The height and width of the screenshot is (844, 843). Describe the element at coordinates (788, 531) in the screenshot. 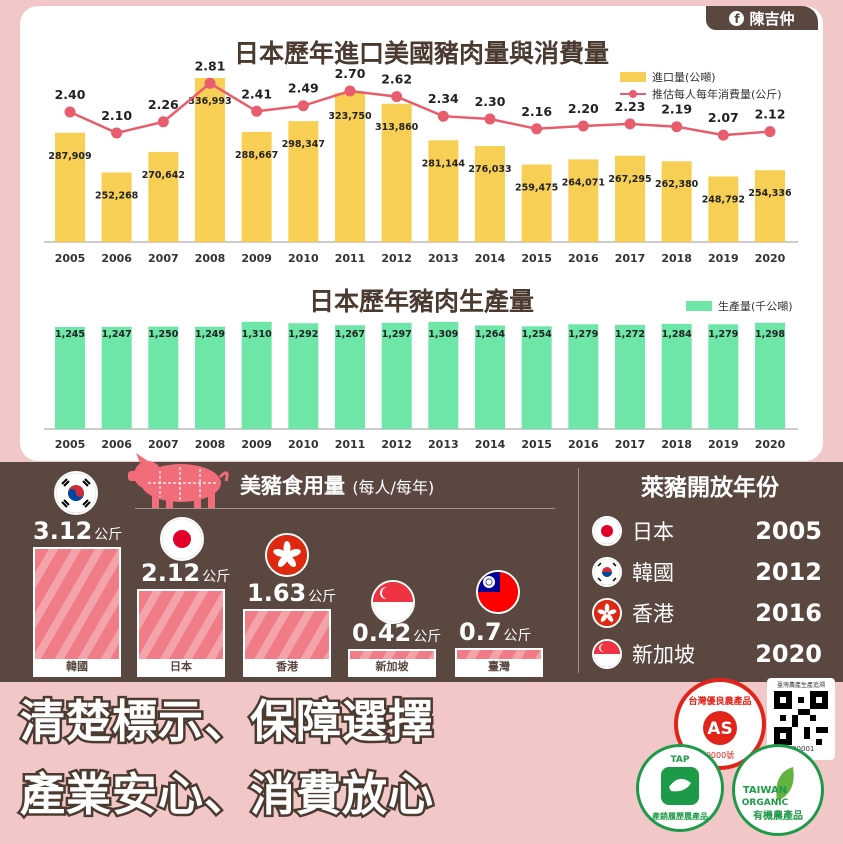

I see `open-year: 2005` at that location.